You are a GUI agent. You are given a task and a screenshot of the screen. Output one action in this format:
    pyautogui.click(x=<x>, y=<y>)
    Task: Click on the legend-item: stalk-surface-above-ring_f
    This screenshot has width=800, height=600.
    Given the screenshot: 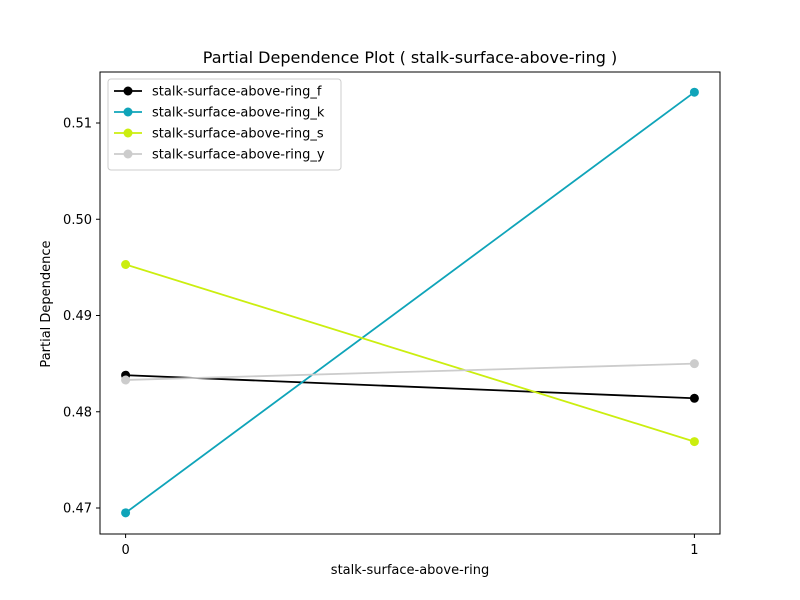 What is the action you would take?
    pyautogui.click(x=218, y=92)
    